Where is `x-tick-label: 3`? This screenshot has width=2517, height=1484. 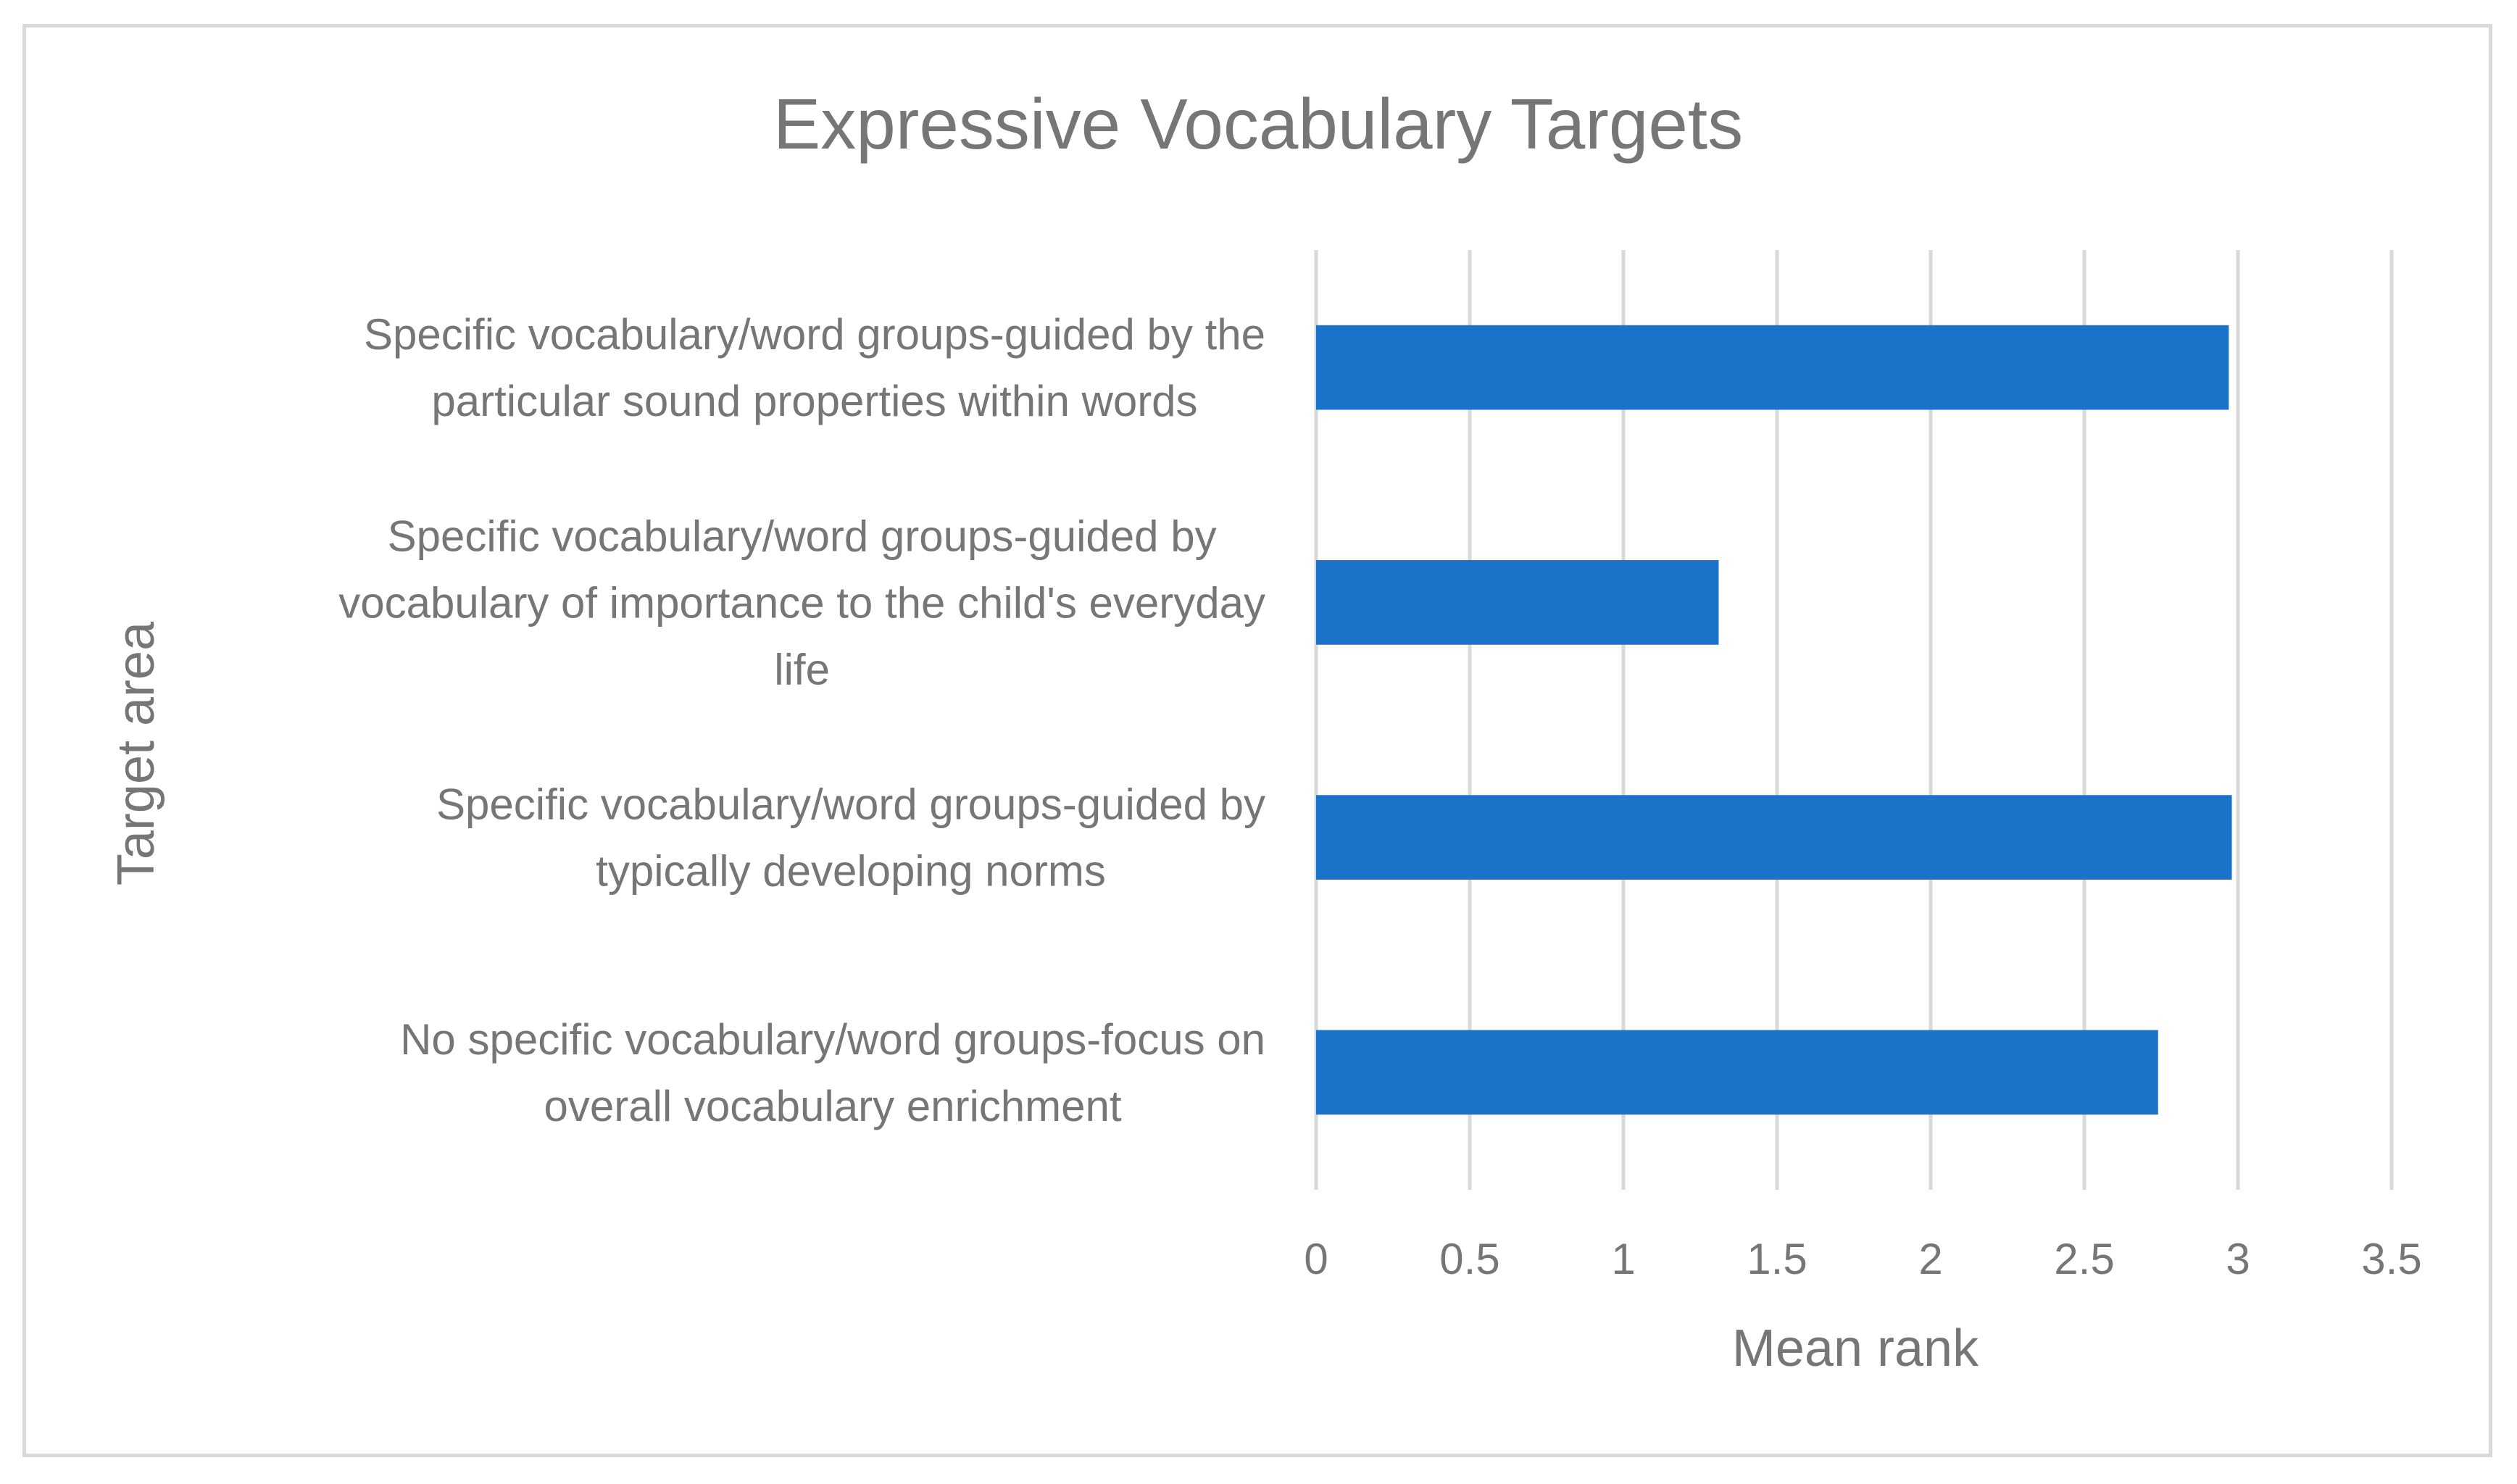
x-tick-label: 3 is located at coordinates (2238, 1259).